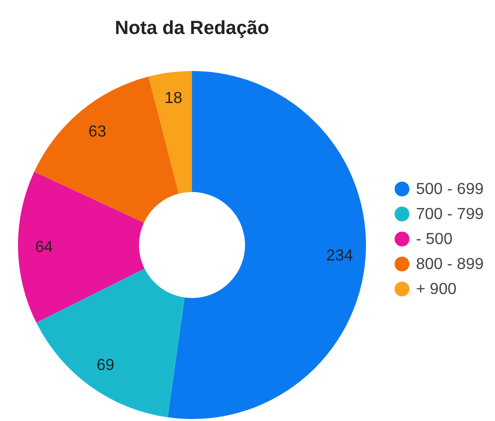 The width and height of the screenshot is (495, 421). Describe the element at coordinates (192, 28) in the screenshot. I see `chart-title: Nota da Redação` at that location.